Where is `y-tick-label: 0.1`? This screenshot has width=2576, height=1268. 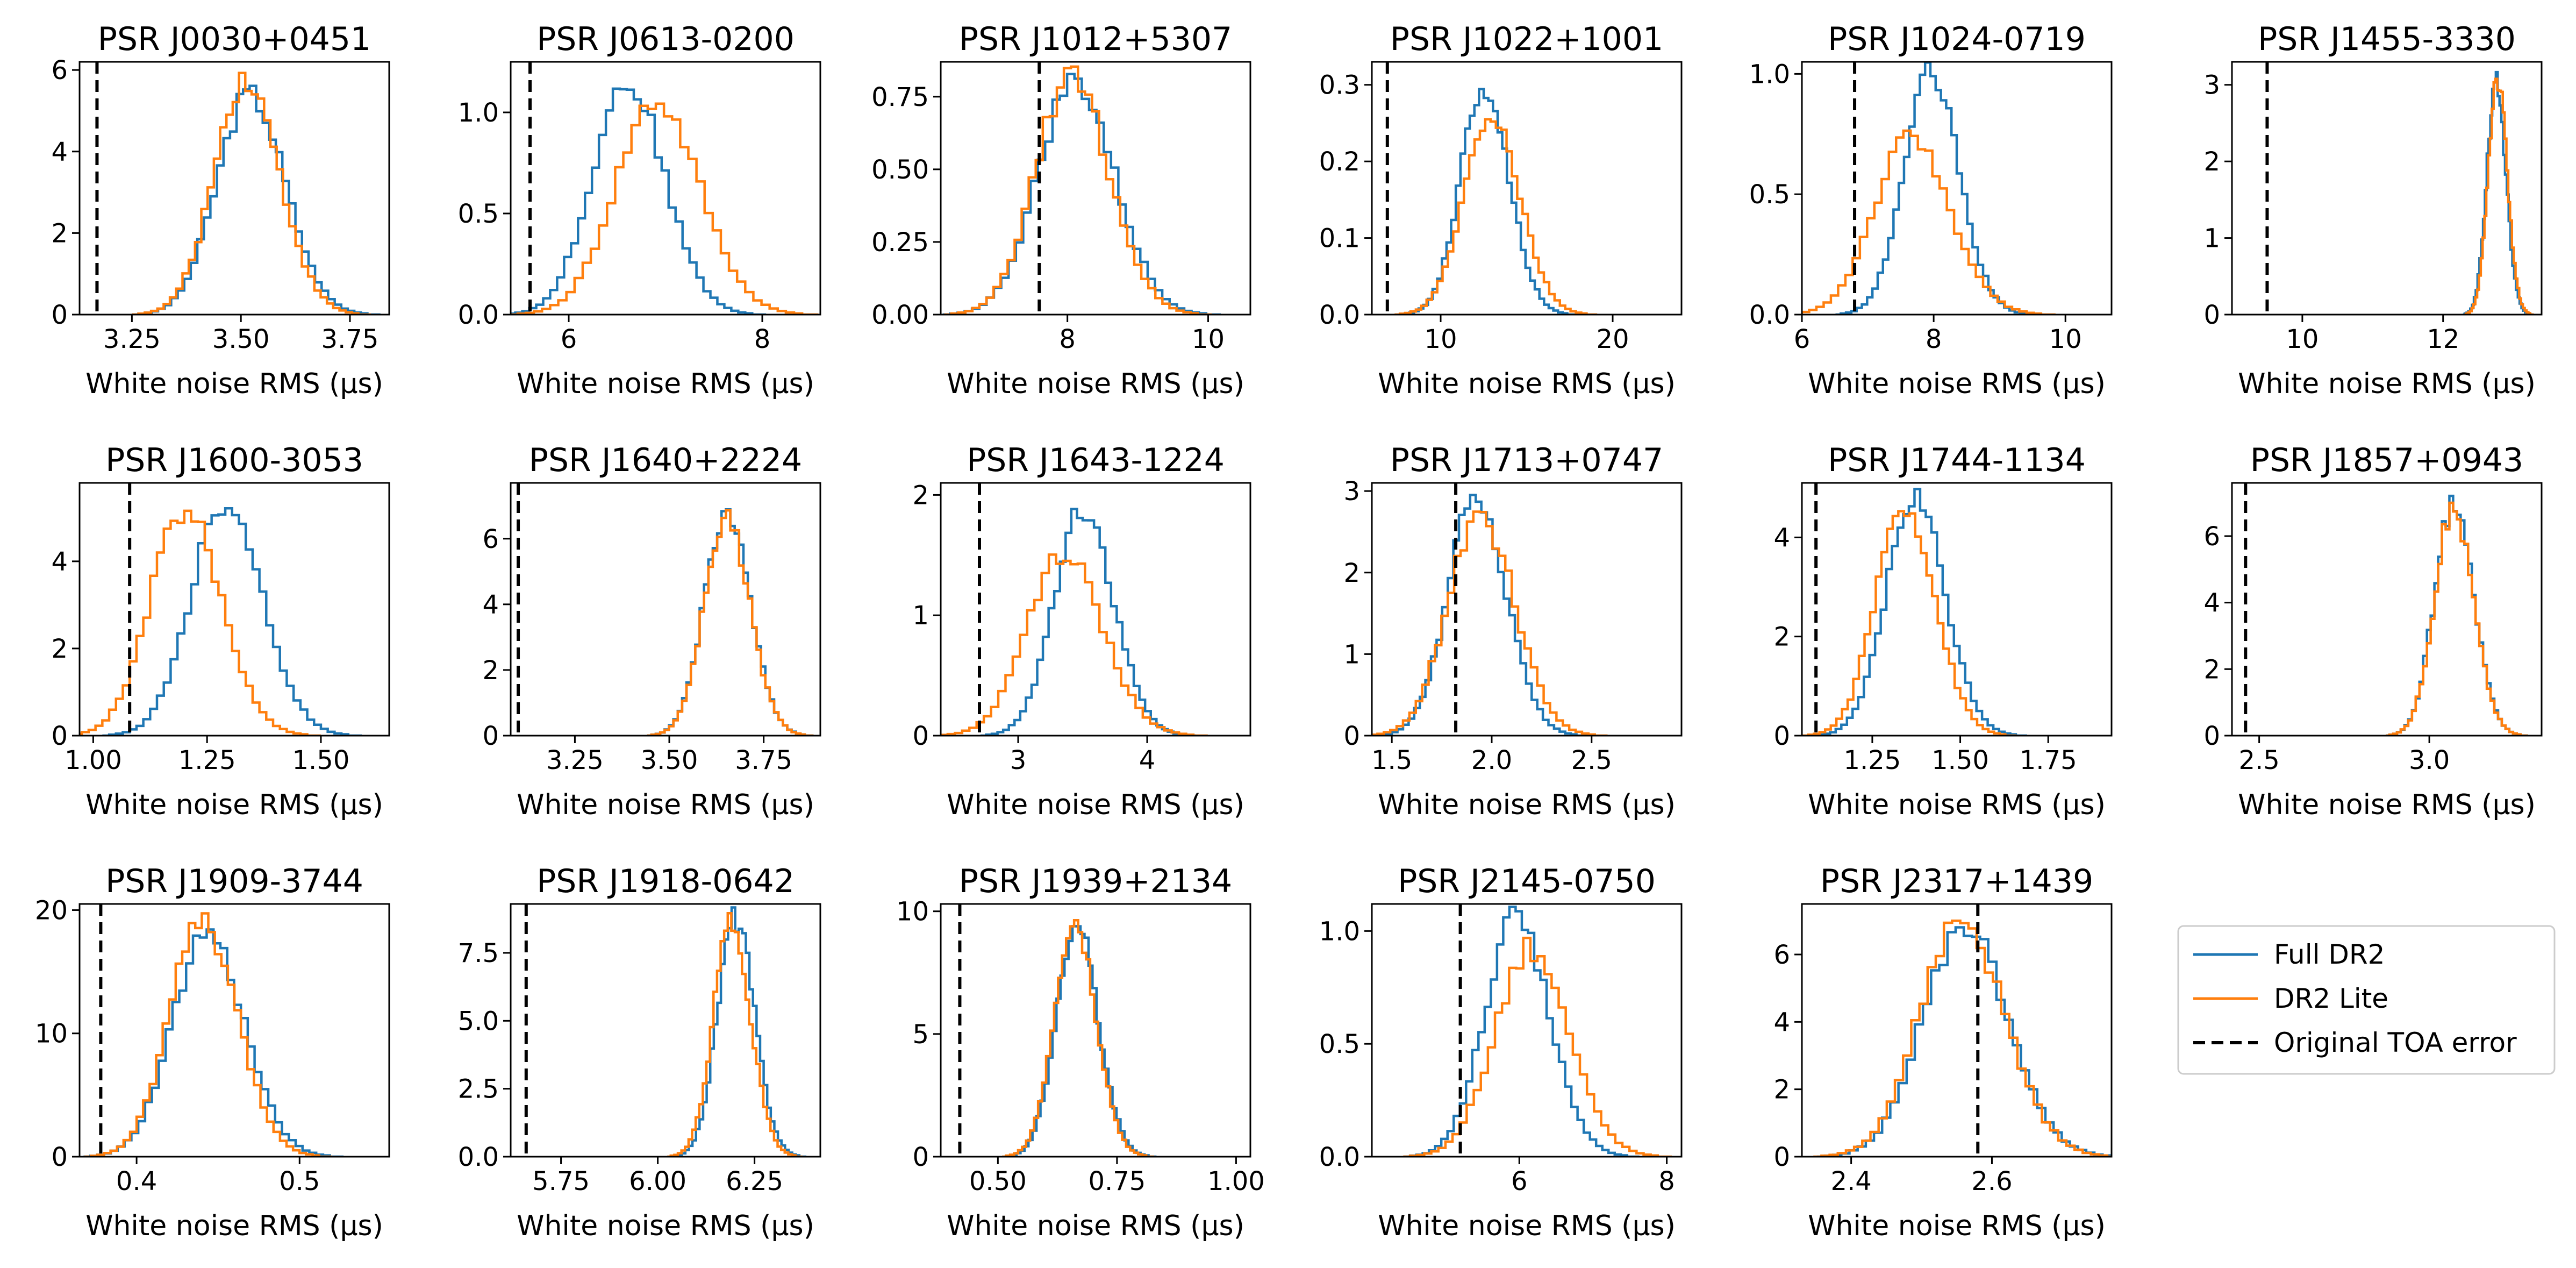 y-tick-label: 0.1 is located at coordinates (1339, 239).